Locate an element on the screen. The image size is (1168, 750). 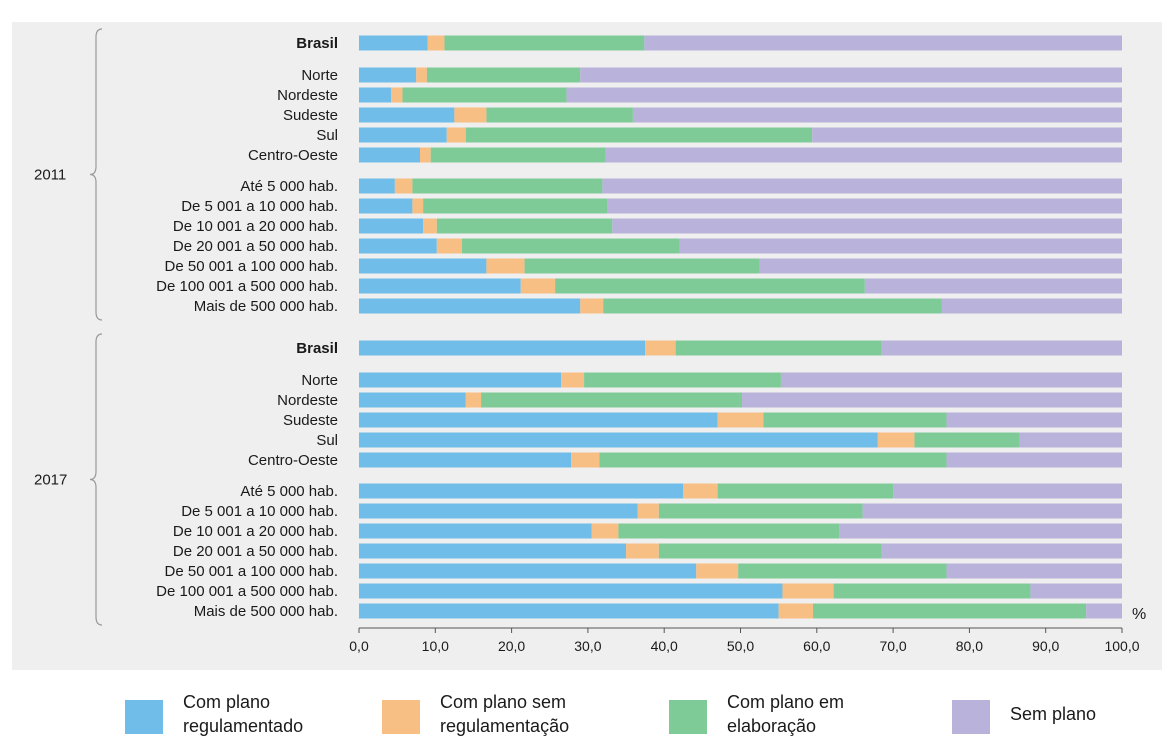
bar-2011-sul-sem-plano is located at coordinates (967, 135).